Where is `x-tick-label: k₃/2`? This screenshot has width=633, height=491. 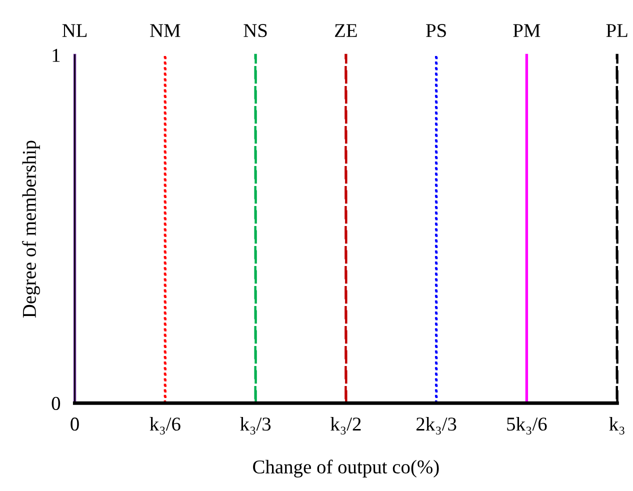 x-tick-label: k₃/2 is located at coordinates (345, 426).